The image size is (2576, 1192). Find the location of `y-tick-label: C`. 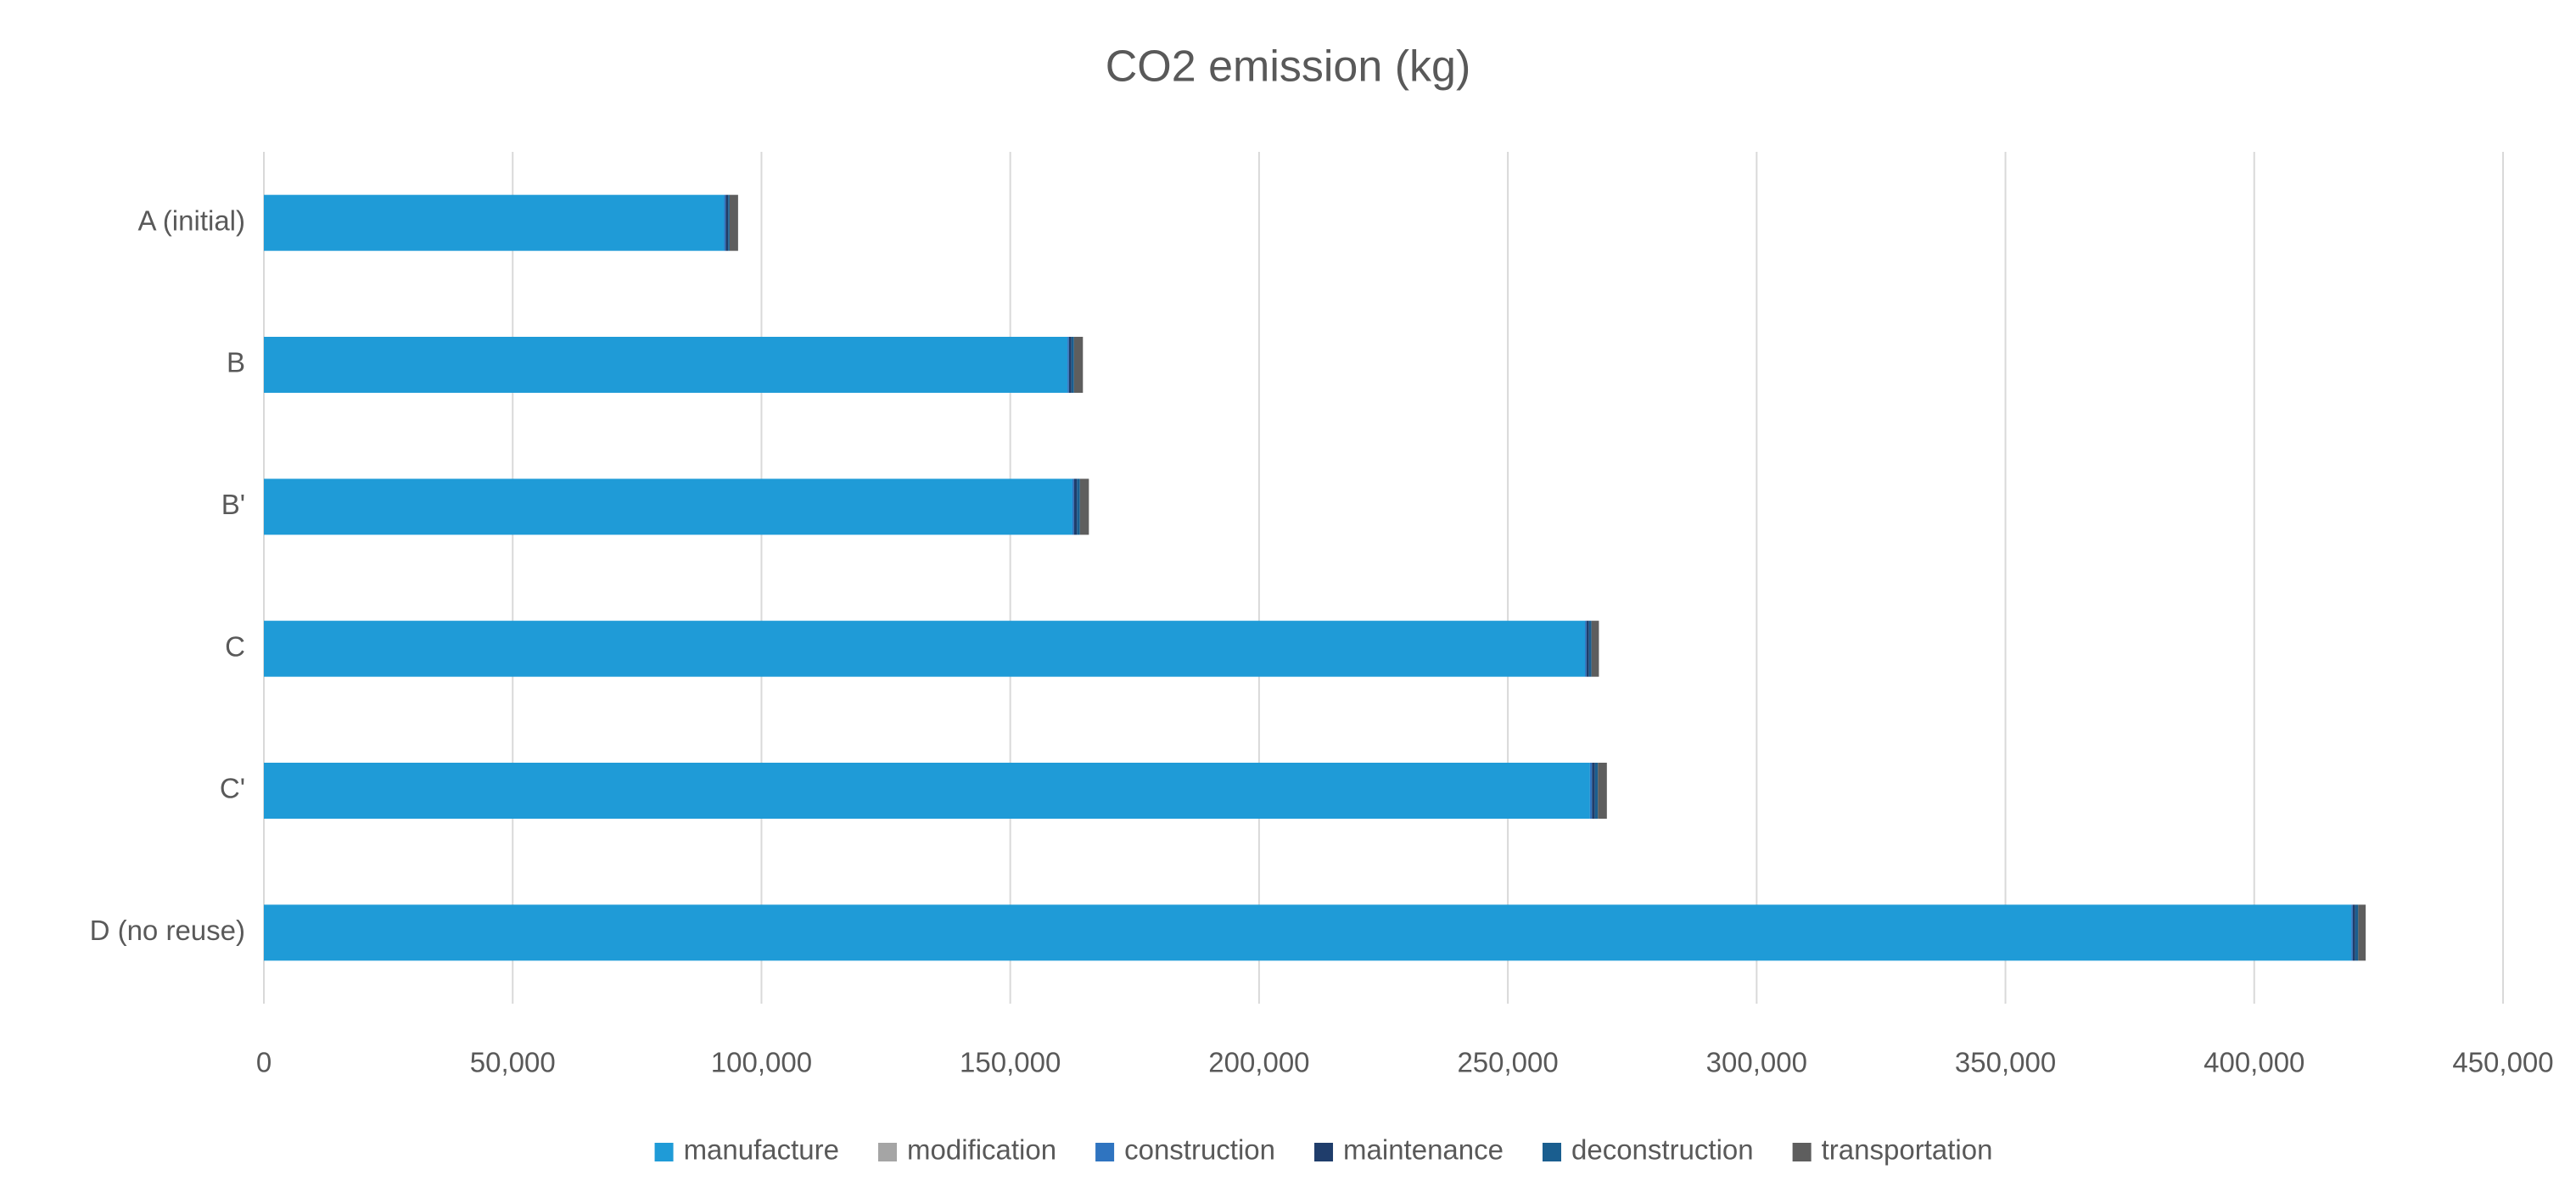

y-tick-label: C is located at coordinates (235, 646).